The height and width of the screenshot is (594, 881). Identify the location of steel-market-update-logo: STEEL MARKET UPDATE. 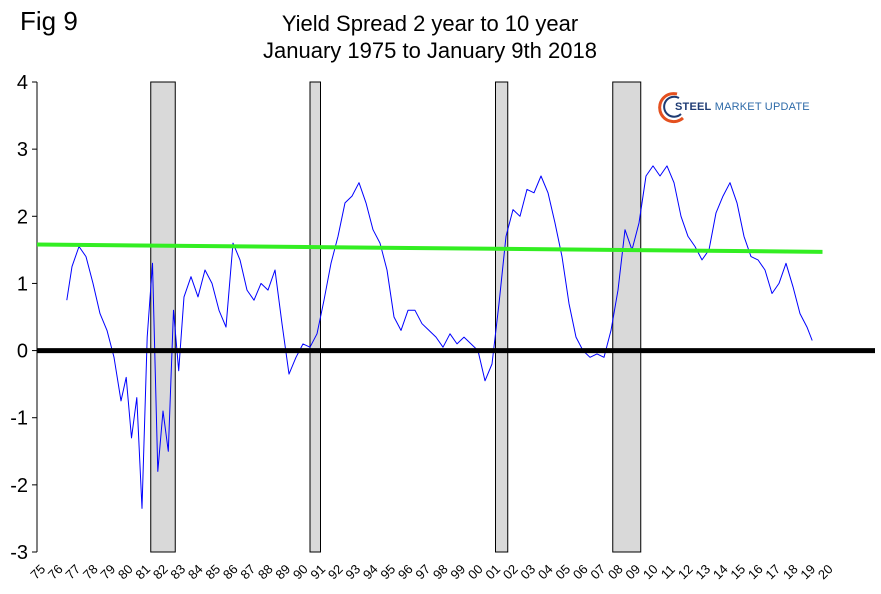
(755, 108).